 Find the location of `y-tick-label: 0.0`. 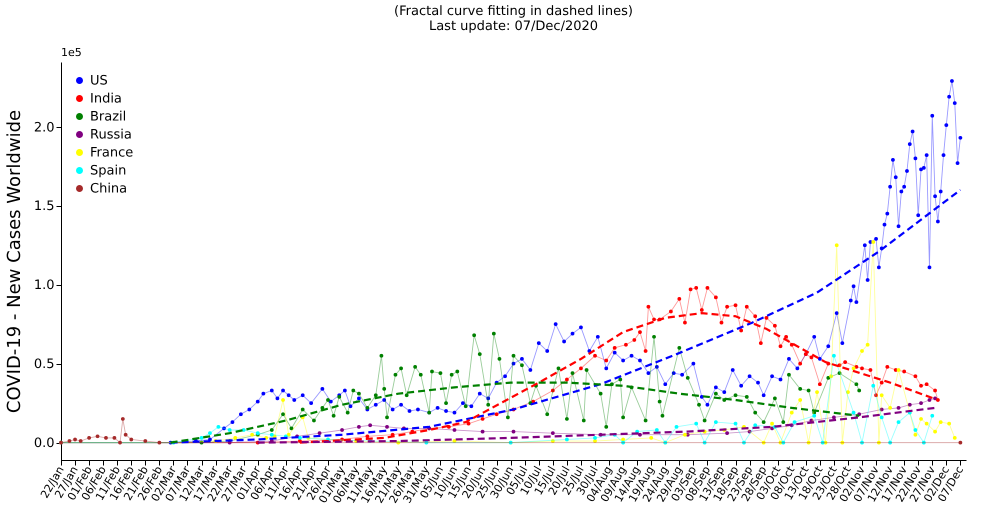

y-tick-label: 0.0 is located at coordinates (44, 444).